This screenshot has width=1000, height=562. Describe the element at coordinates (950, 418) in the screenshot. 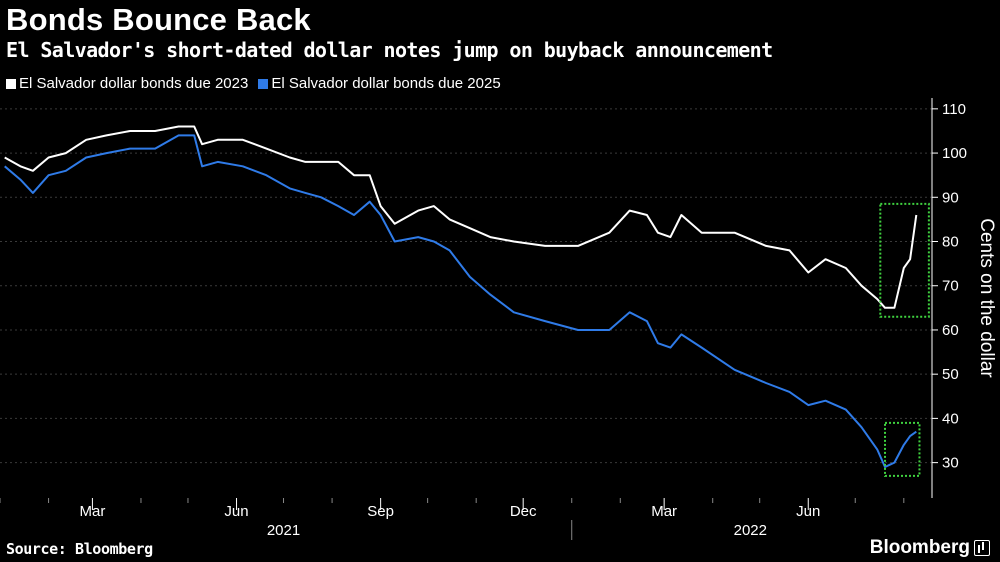

I see `y-tick-label: 40` at that location.